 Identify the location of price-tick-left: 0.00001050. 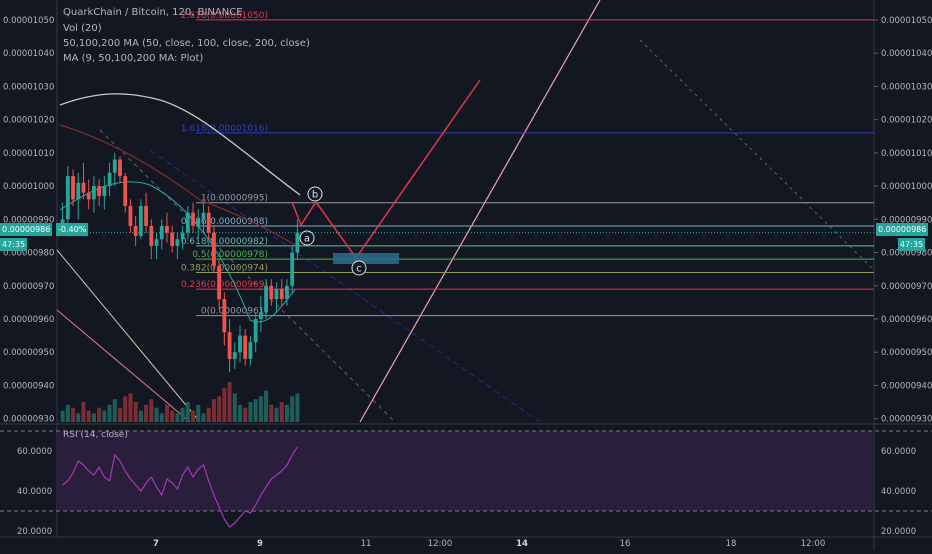
(28, 21).